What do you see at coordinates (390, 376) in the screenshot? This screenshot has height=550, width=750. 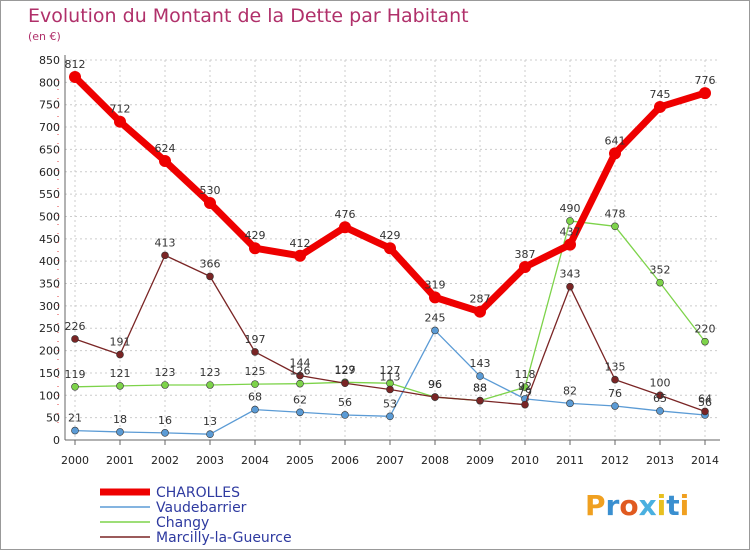 I see `data-label: 113` at bounding box center [390, 376].